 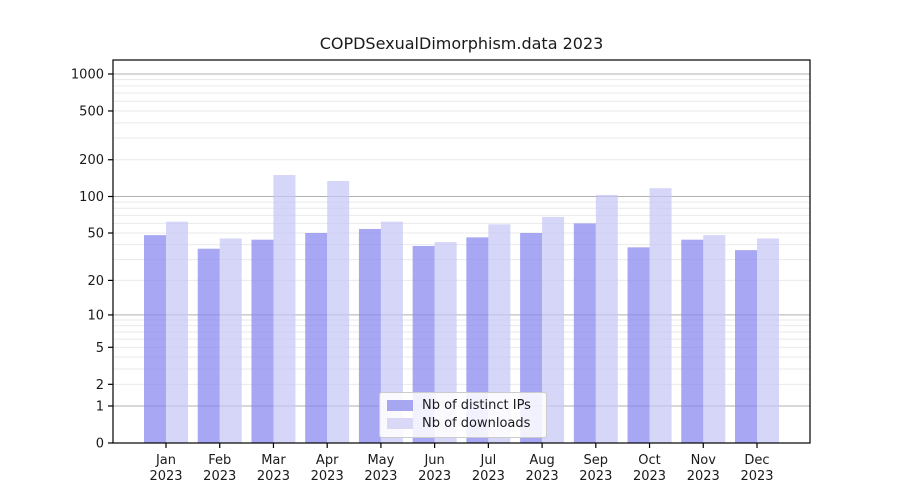 I want to click on bar-aug-downloads, so click(x=553, y=329).